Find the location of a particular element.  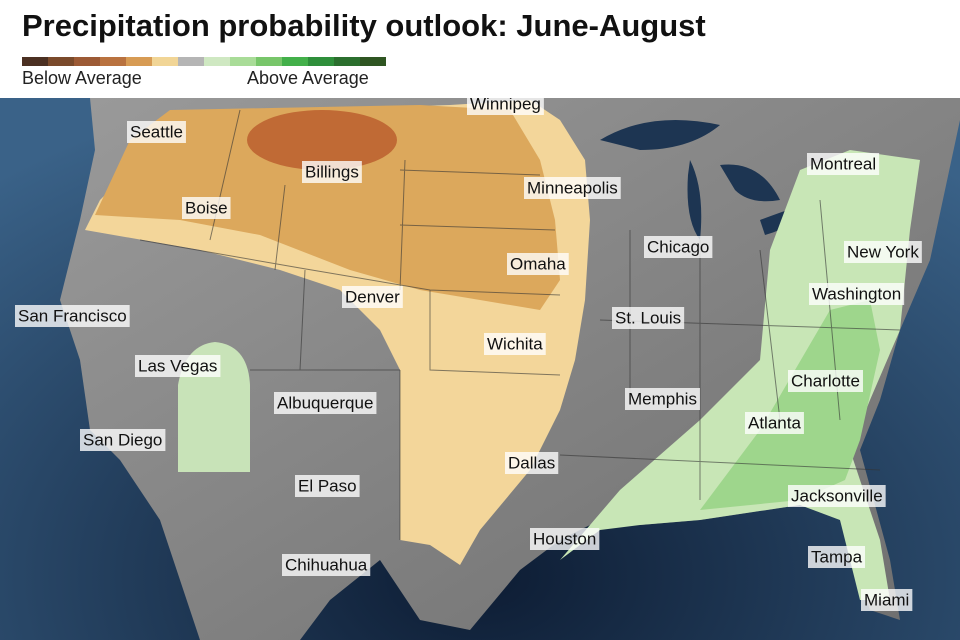

city-label: Jacksonville is located at coordinates (837, 496).